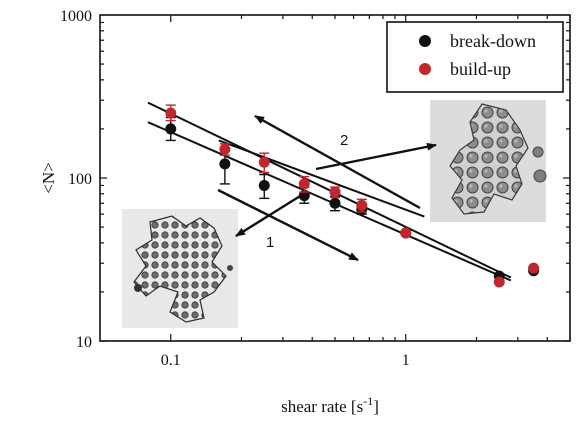 The image size is (577, 421). I want to click on legend-marker-break-down, so click(425, 41).